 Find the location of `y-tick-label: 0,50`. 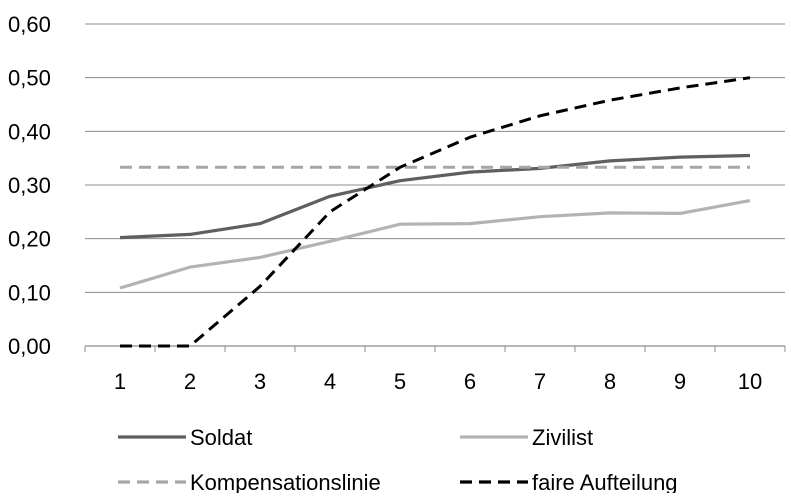

y-tick-label: 0,50 is located at coordinates (29, 78).